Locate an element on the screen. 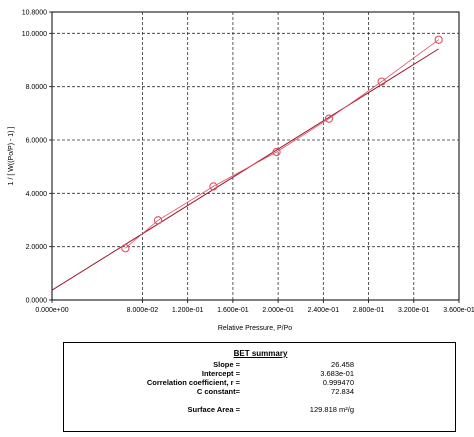 The height and width of the screenshot is (437, 474). x-tick-label: 2.000e-01 is located at coordinates (278, 310).